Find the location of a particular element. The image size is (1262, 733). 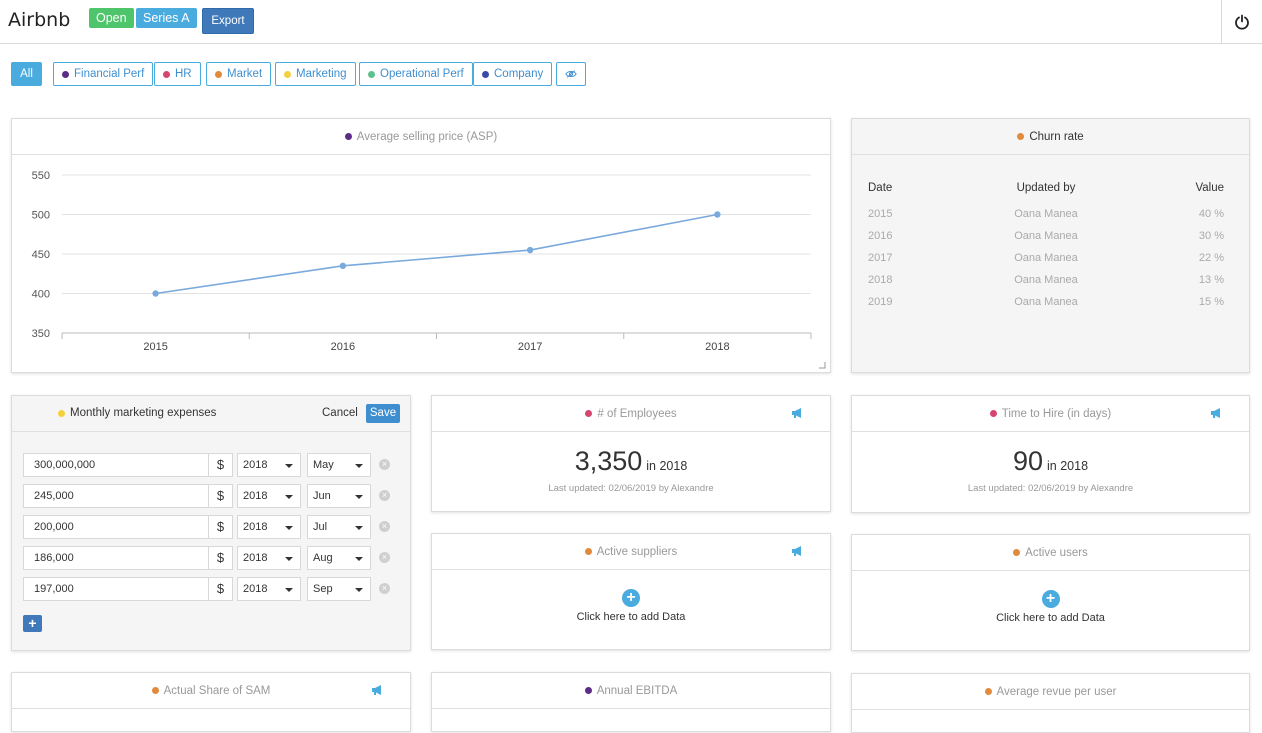

active-users-header: Active users is located at coordinates (1050, 553).